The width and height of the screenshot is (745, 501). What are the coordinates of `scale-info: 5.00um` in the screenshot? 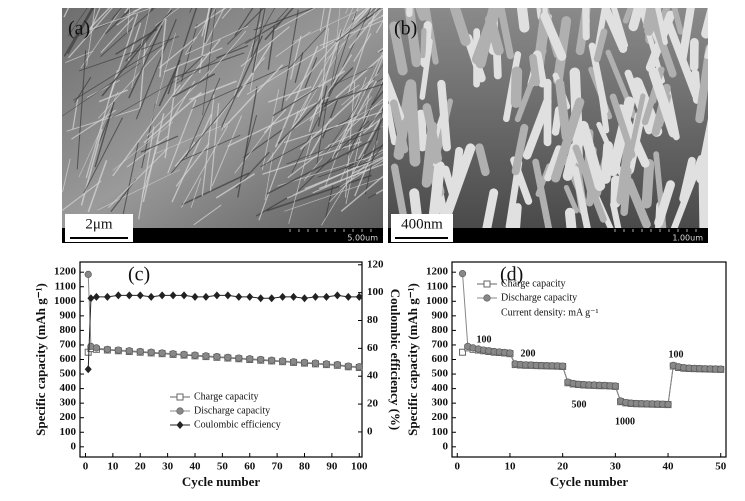 It's located at (362, 238).